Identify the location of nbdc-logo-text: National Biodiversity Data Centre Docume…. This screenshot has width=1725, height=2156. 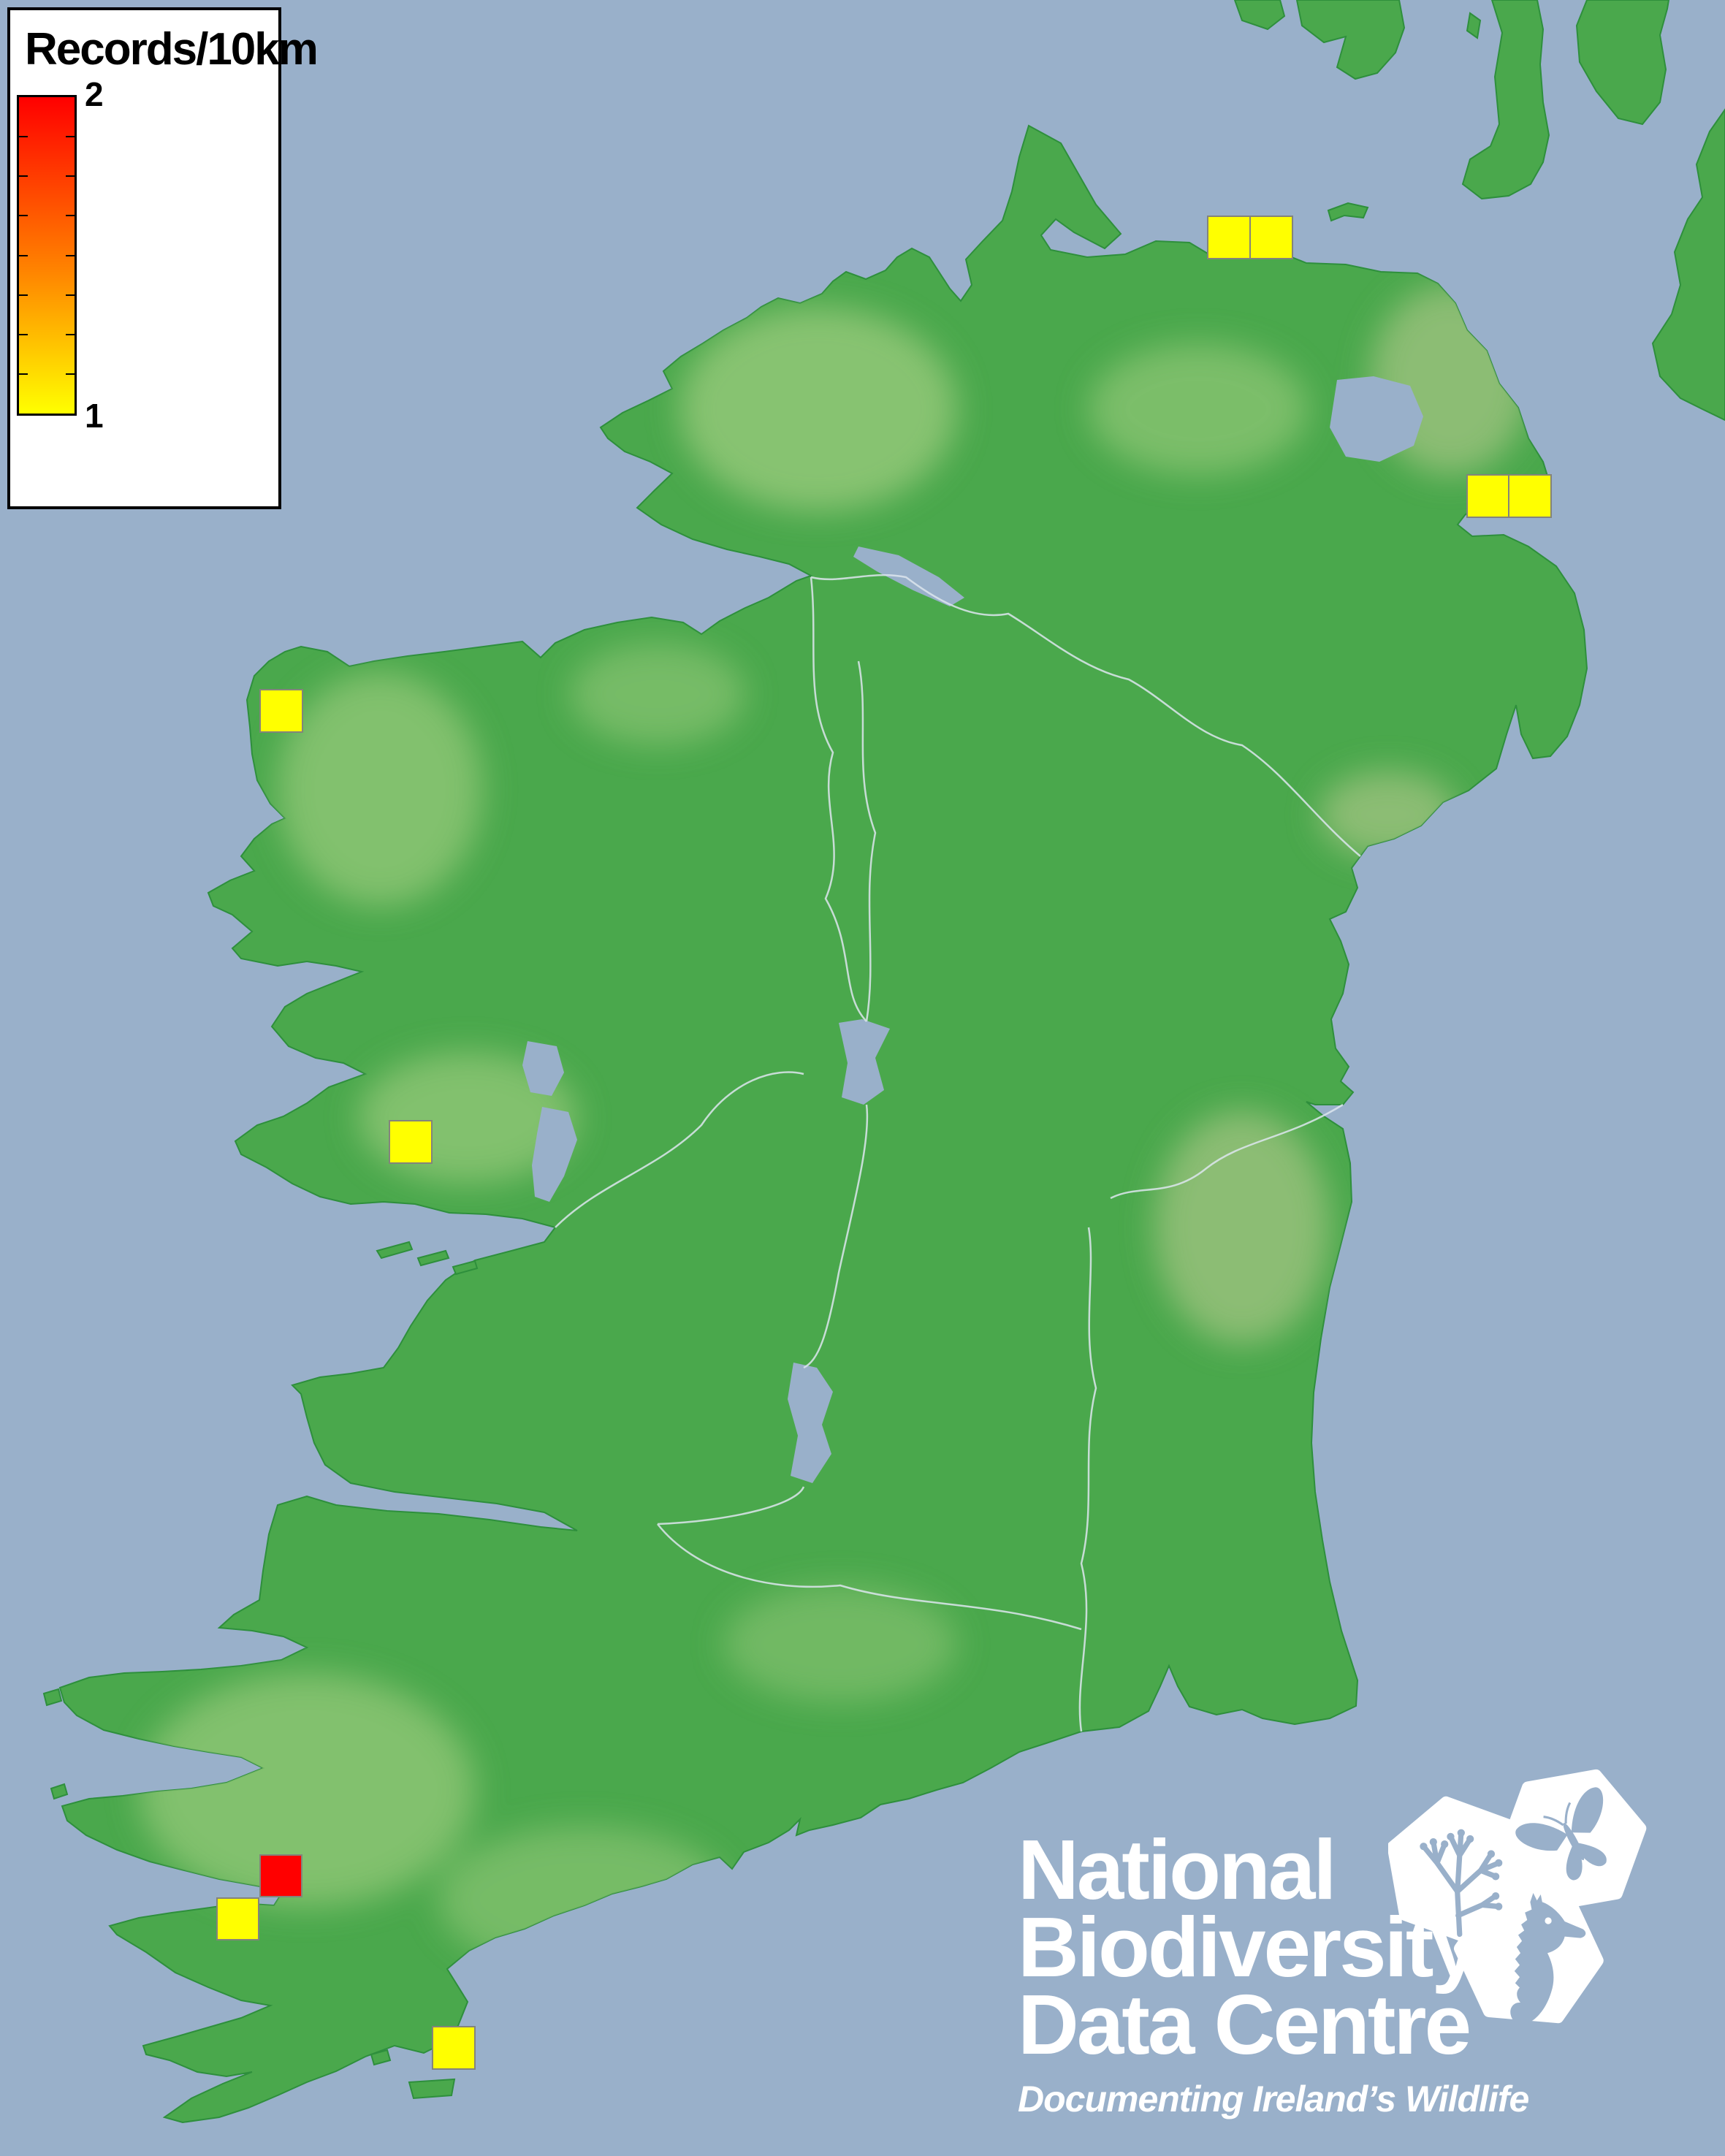
(1274, 1971).